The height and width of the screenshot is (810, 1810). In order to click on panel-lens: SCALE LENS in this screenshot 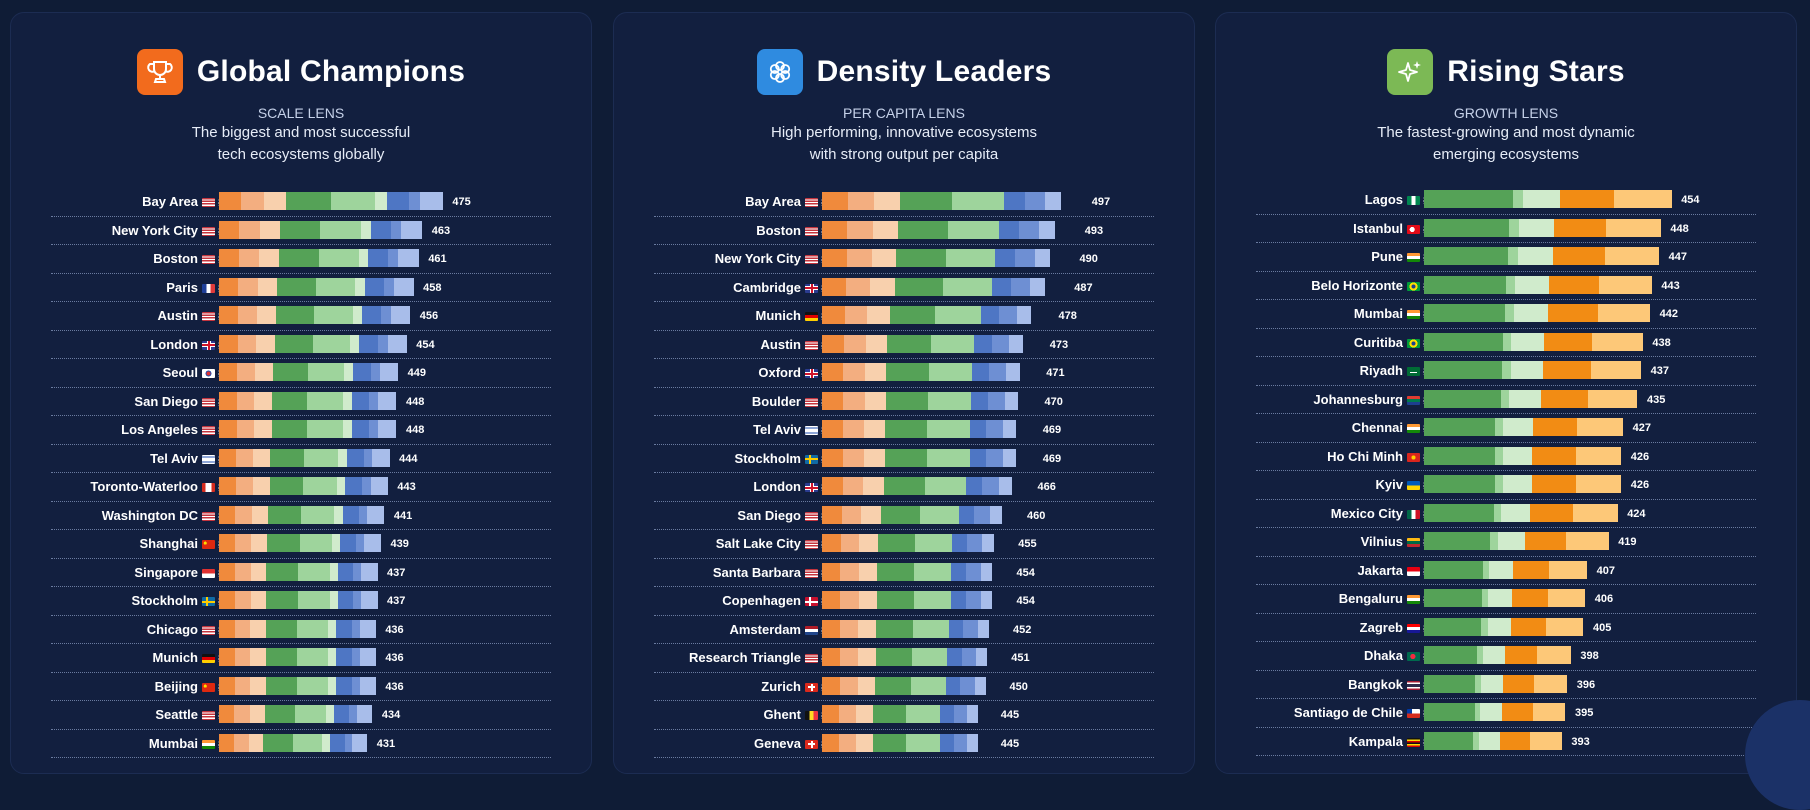, I will do `click(301, 113)`.